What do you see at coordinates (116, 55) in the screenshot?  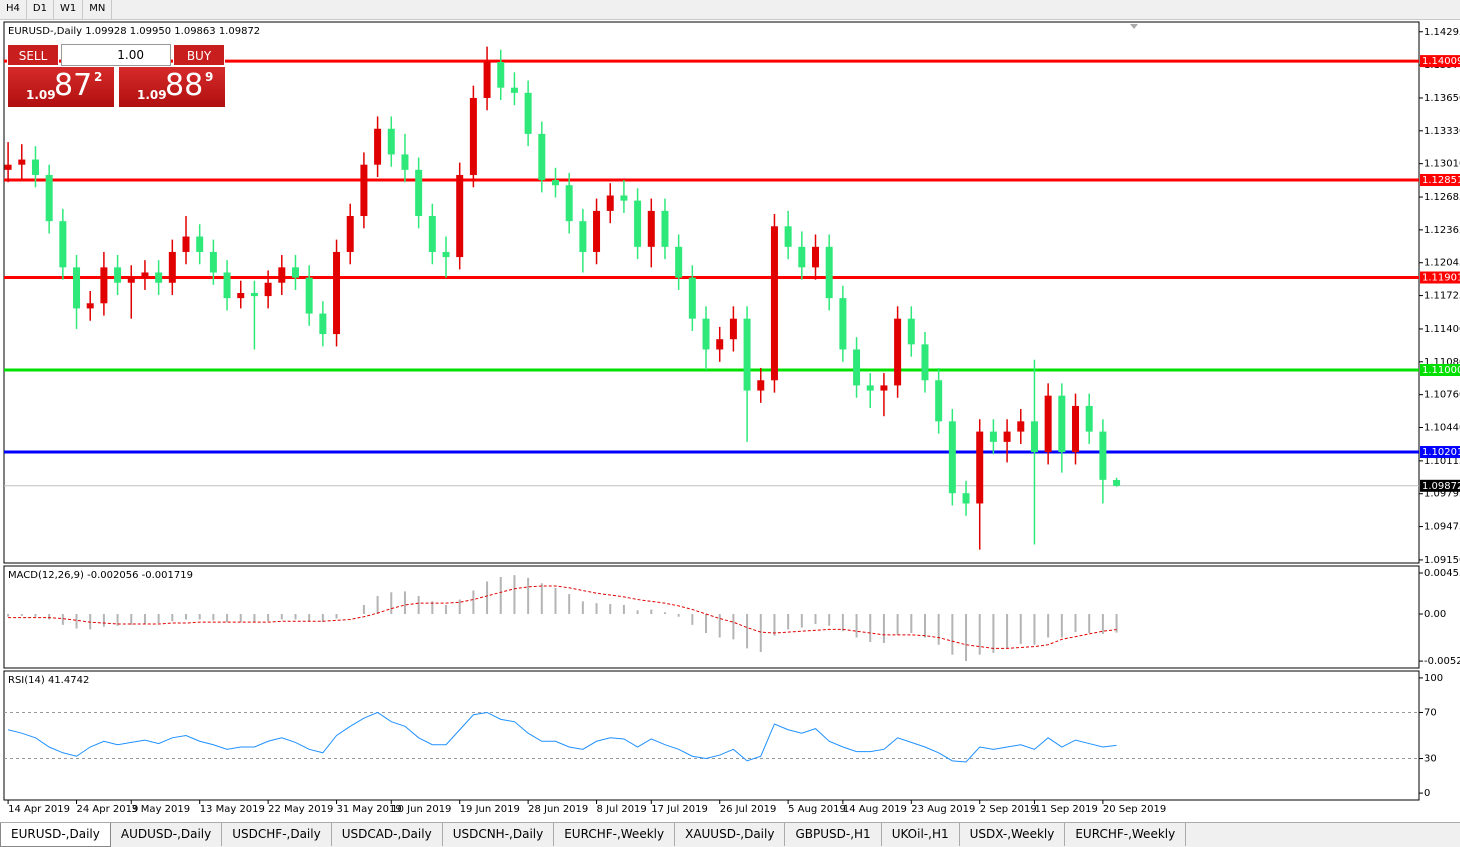 I see `volume-input: 1.00` at bounding box center [116, 55].